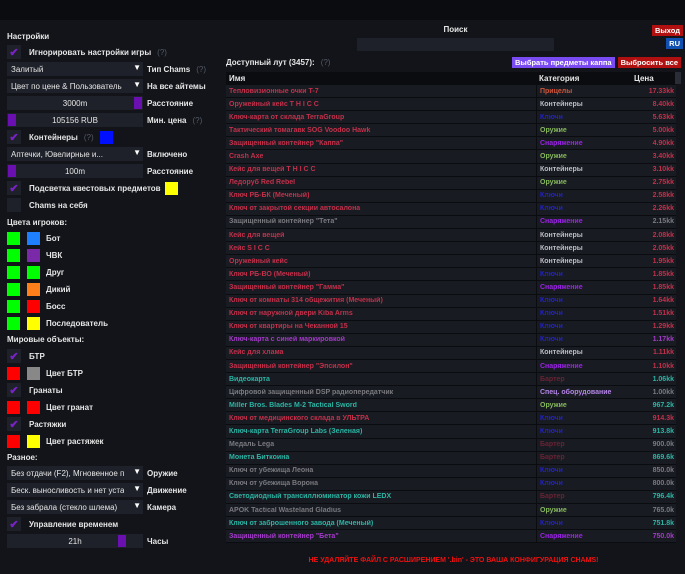 Image resolution: width=685 pixels, height=574 pixels. Describe the element at coordinates (75, 154) in the screenshot. I see `enabled-dropdown: Аптечки, Ювелирные и... ▼` at that location.